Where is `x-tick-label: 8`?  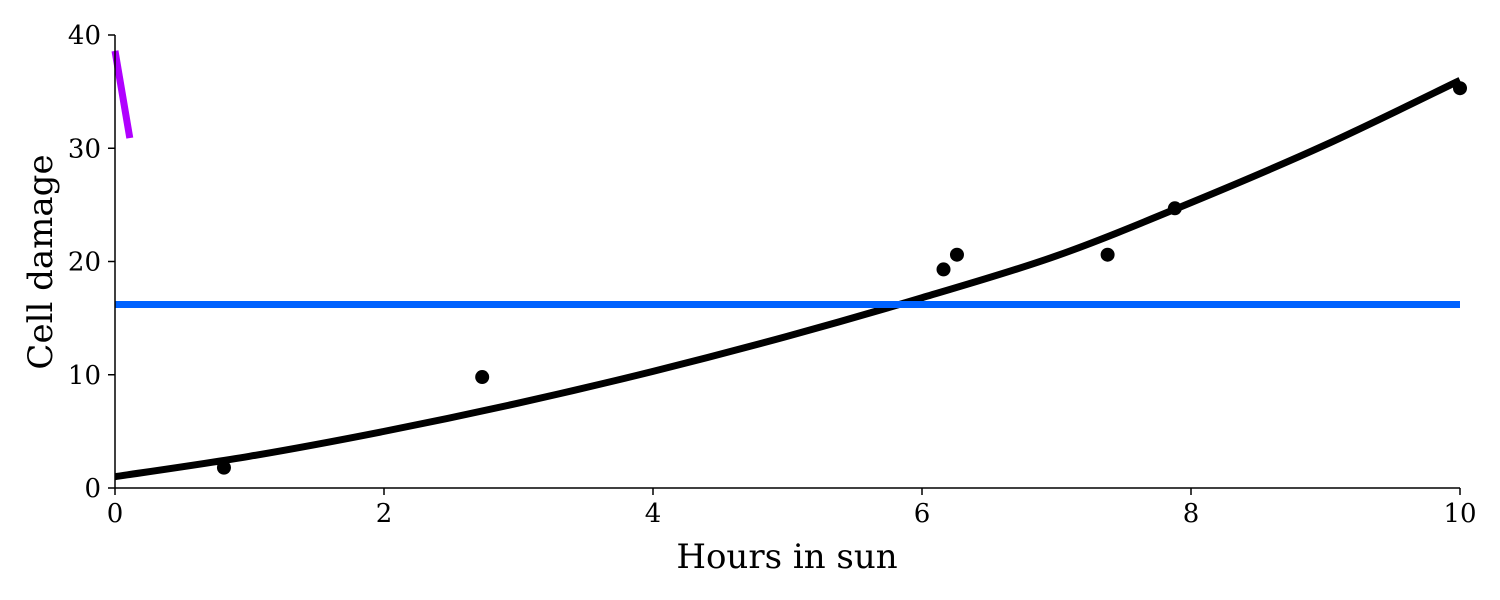
x-tick-label: 8 is located at coordinates (1191, 514).